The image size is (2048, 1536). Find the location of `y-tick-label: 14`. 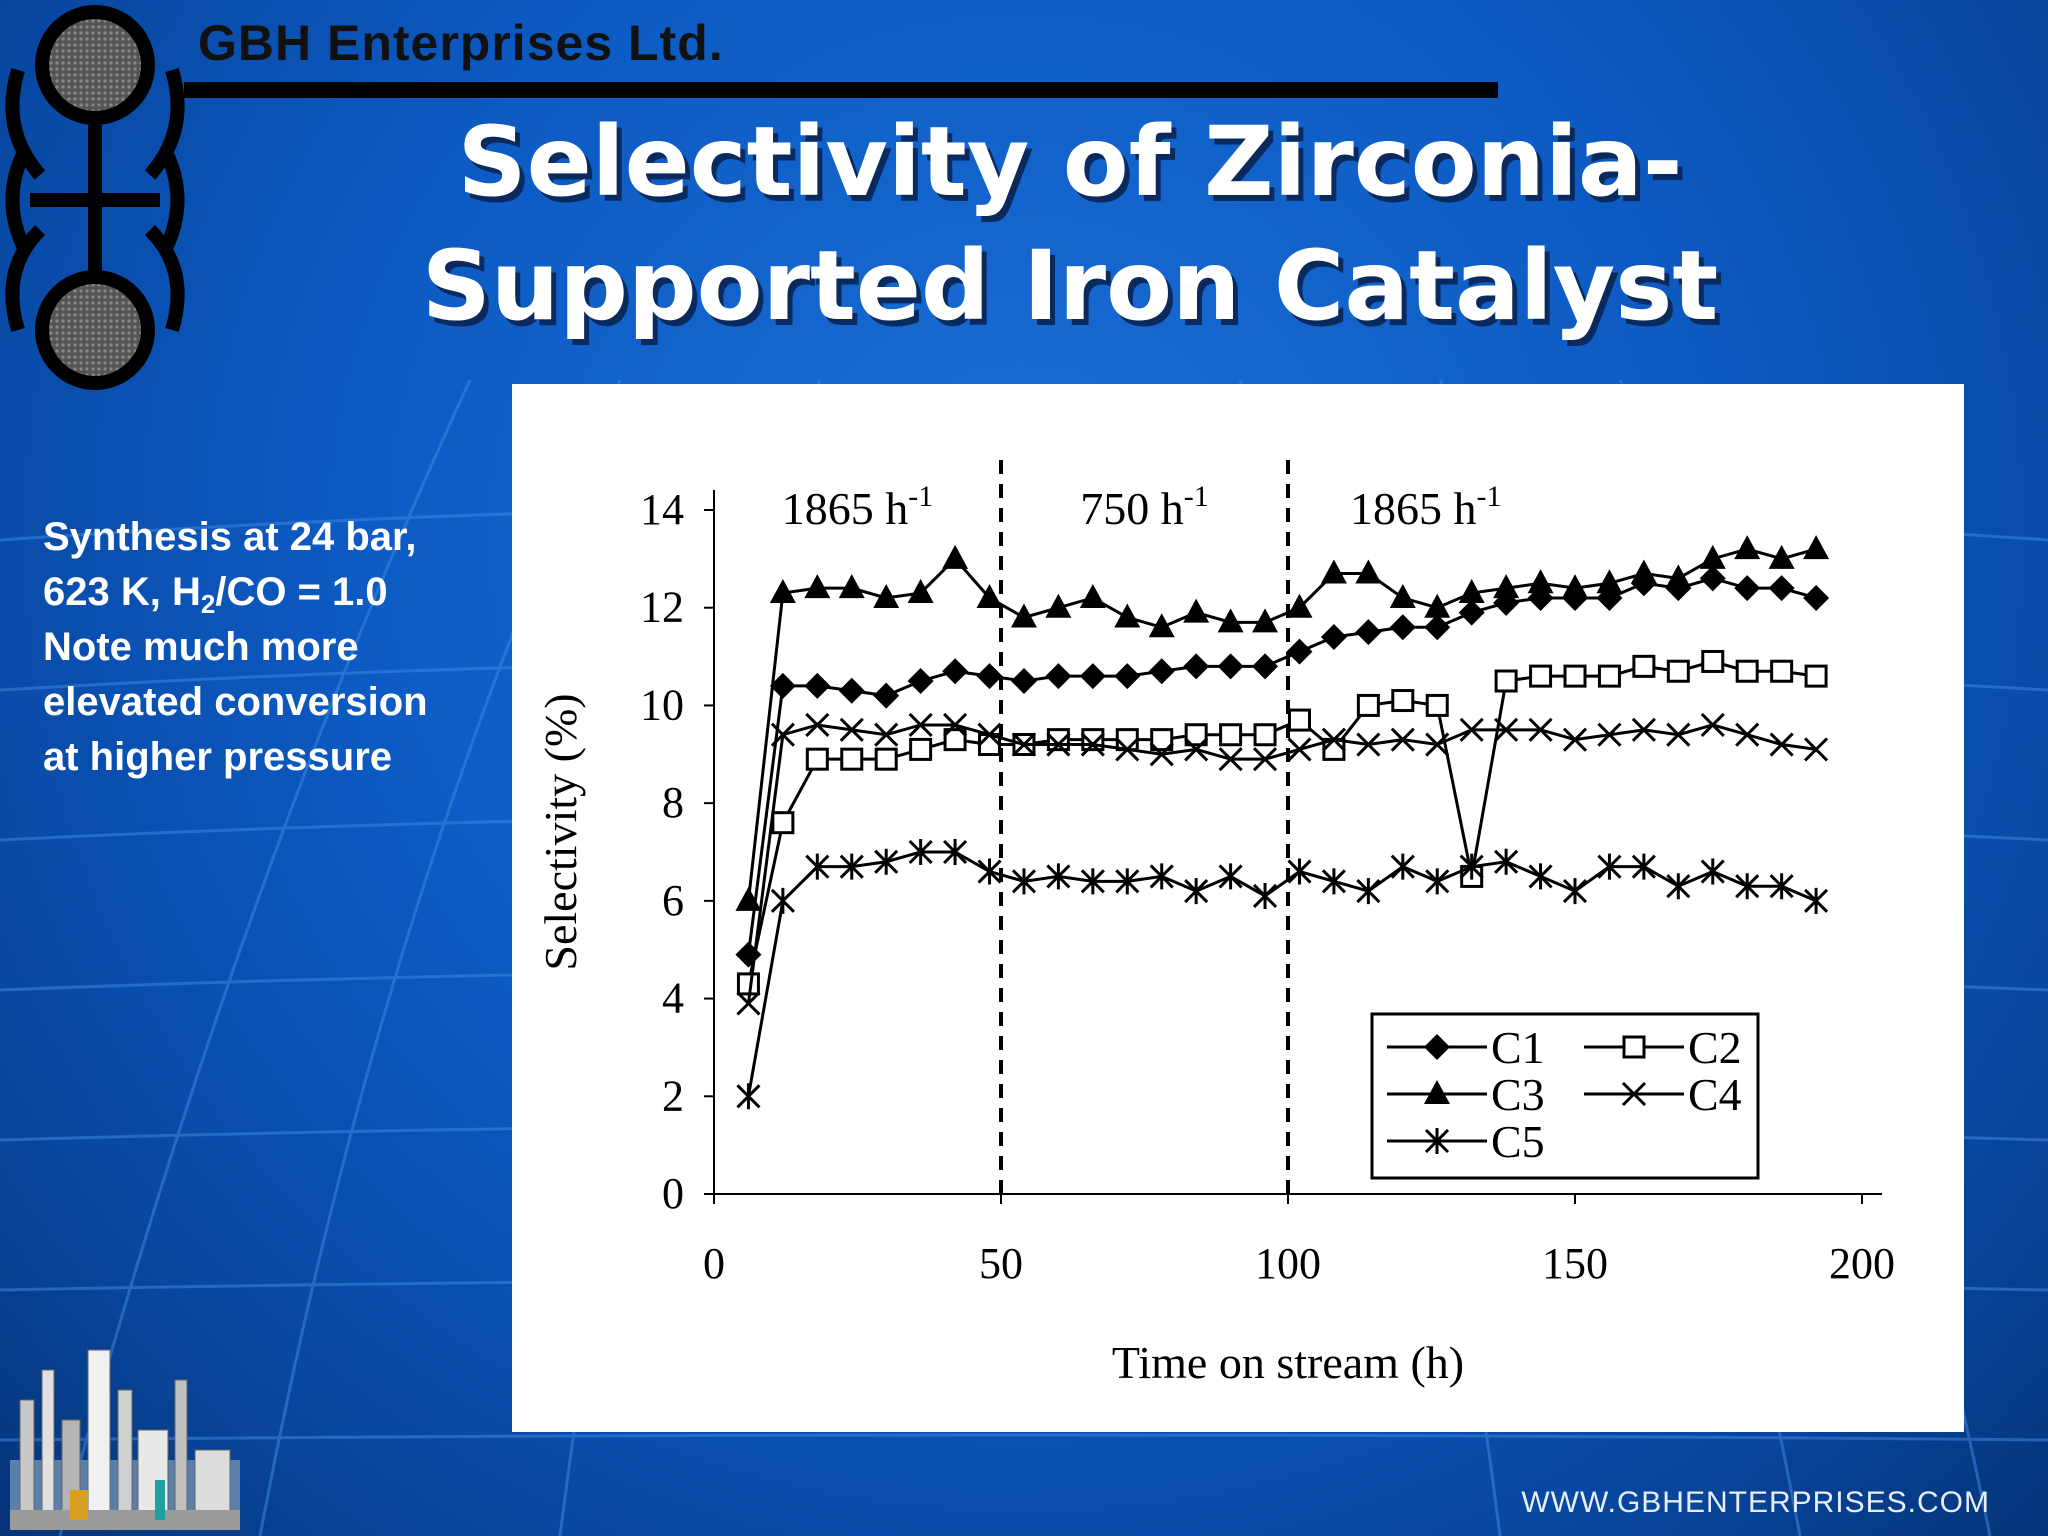

y-tick-label: 14 is located at coordinates (662, 509).